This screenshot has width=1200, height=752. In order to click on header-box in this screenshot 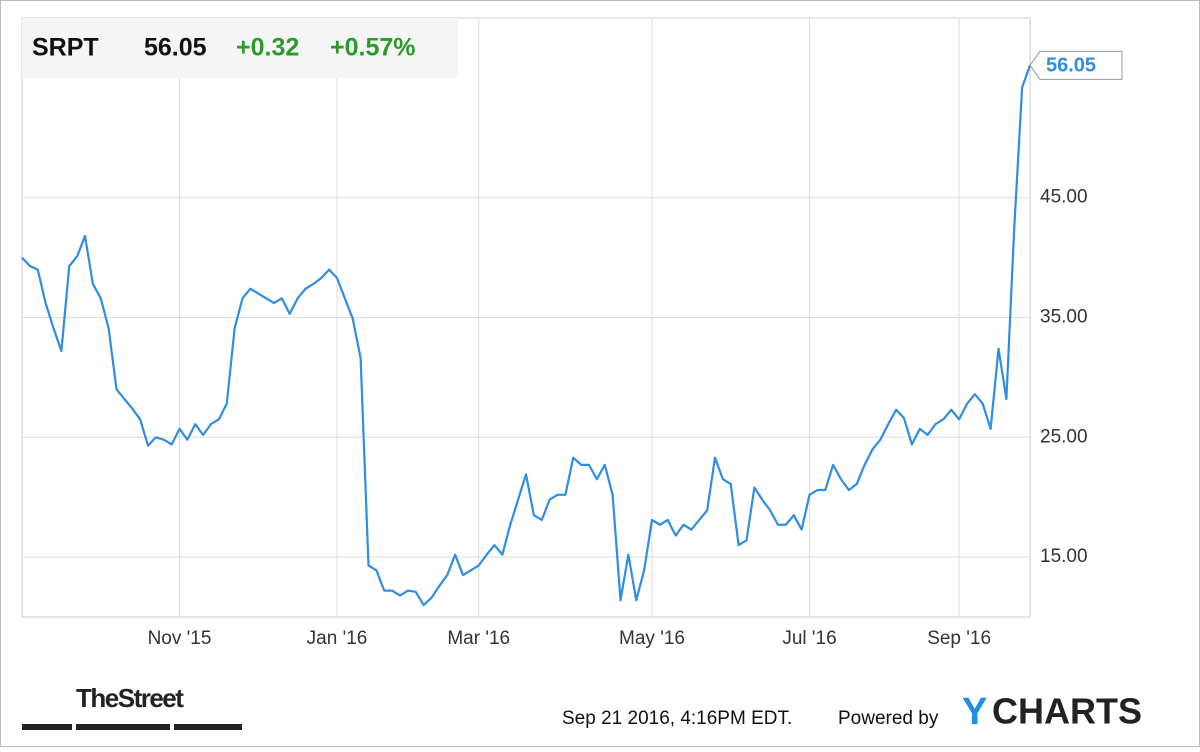, I will do `click(240, 48)`.